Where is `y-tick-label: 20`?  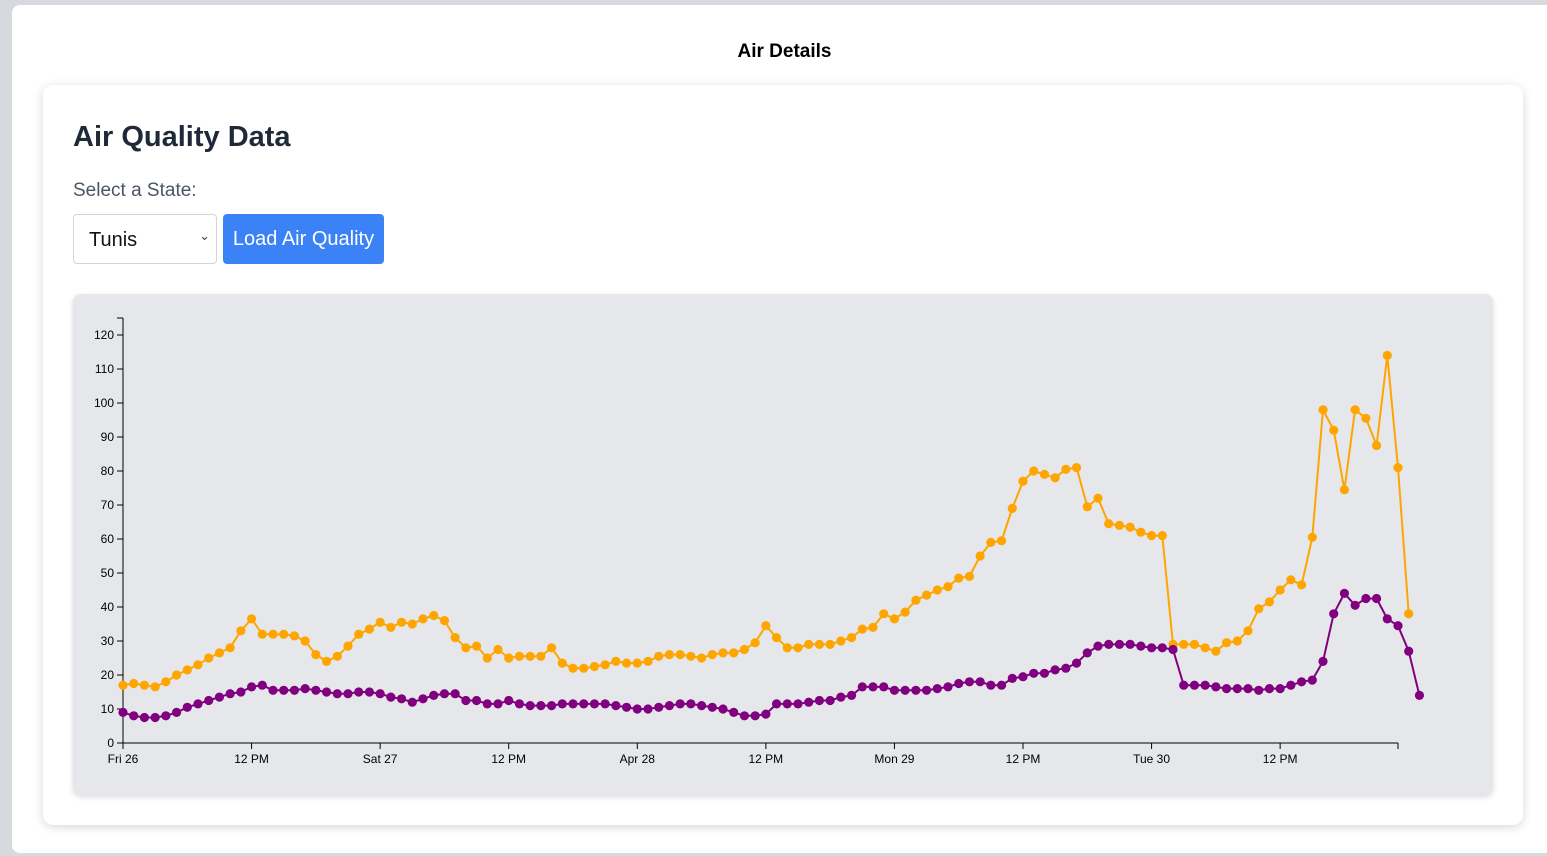
y-tick-label: 20 is located at coordinates (108, 675).